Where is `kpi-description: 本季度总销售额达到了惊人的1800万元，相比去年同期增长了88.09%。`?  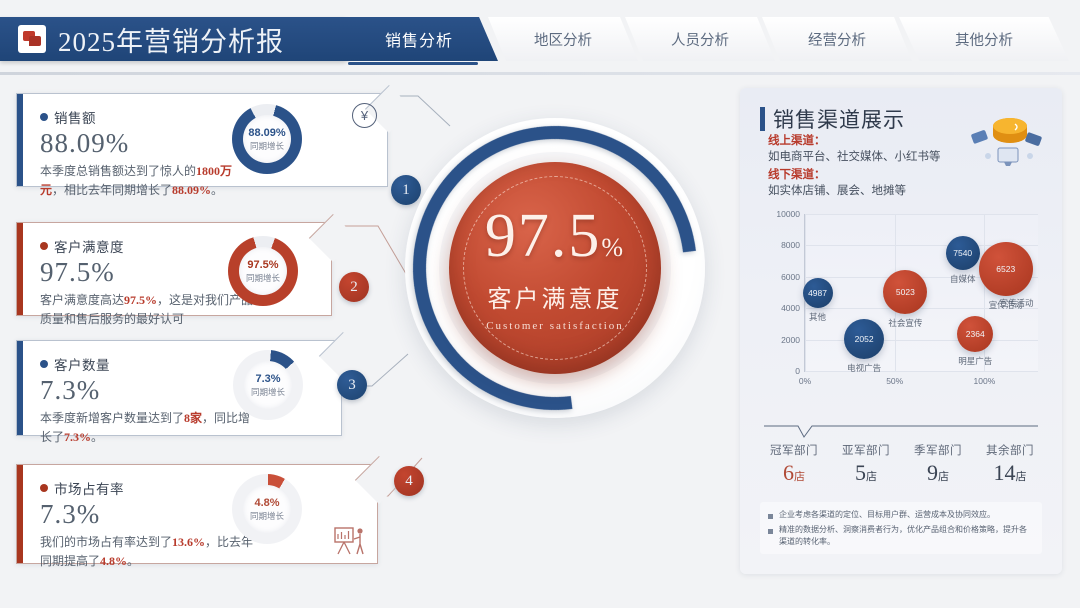 kpi-description: 本季度总销售额达到了惊人的1800万元，相比去年同期增长了88.09%。 is located at coordinates (136, 180).